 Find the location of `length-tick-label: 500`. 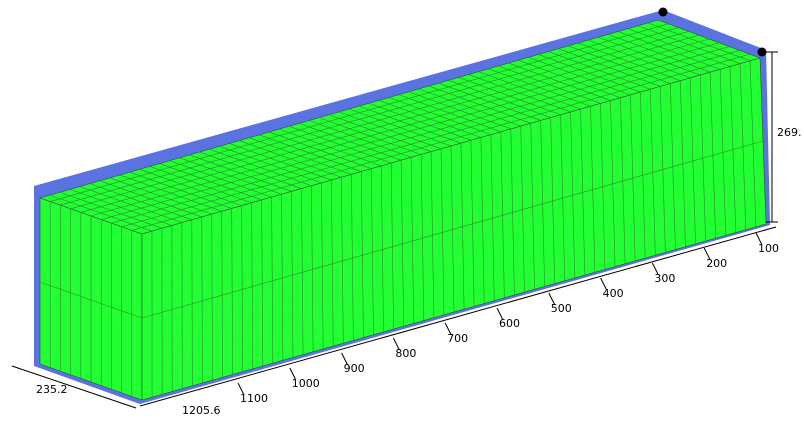

length-tick-label: 500 is located at coordinates (561, 308).